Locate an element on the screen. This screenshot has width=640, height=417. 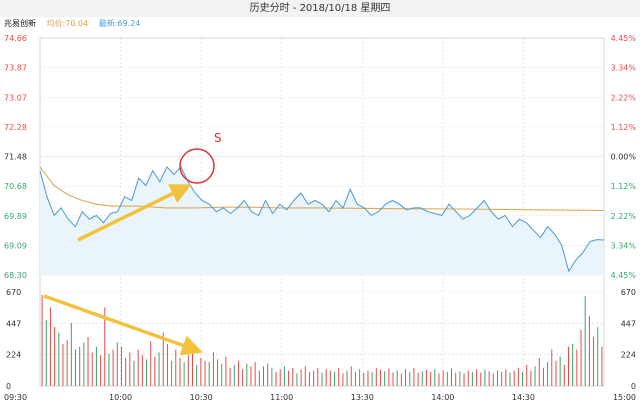
price-tick: 73.07 is located at coordinates (15, 97).